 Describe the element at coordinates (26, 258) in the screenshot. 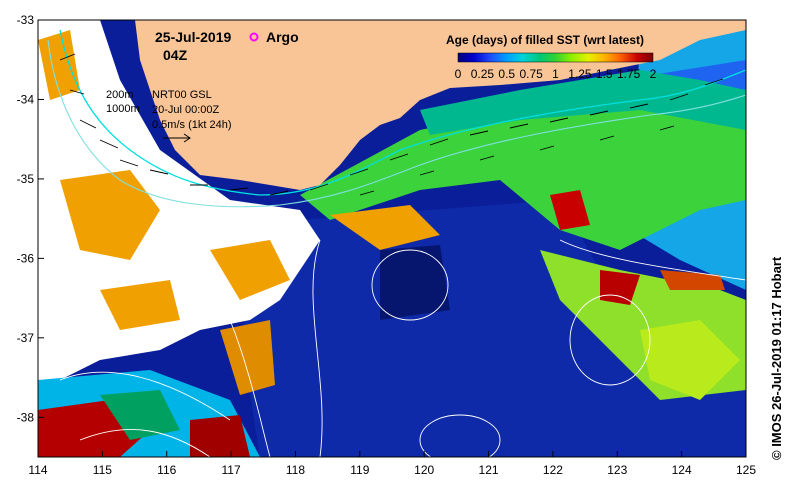

I see `y-tick-label: -36` at that location.